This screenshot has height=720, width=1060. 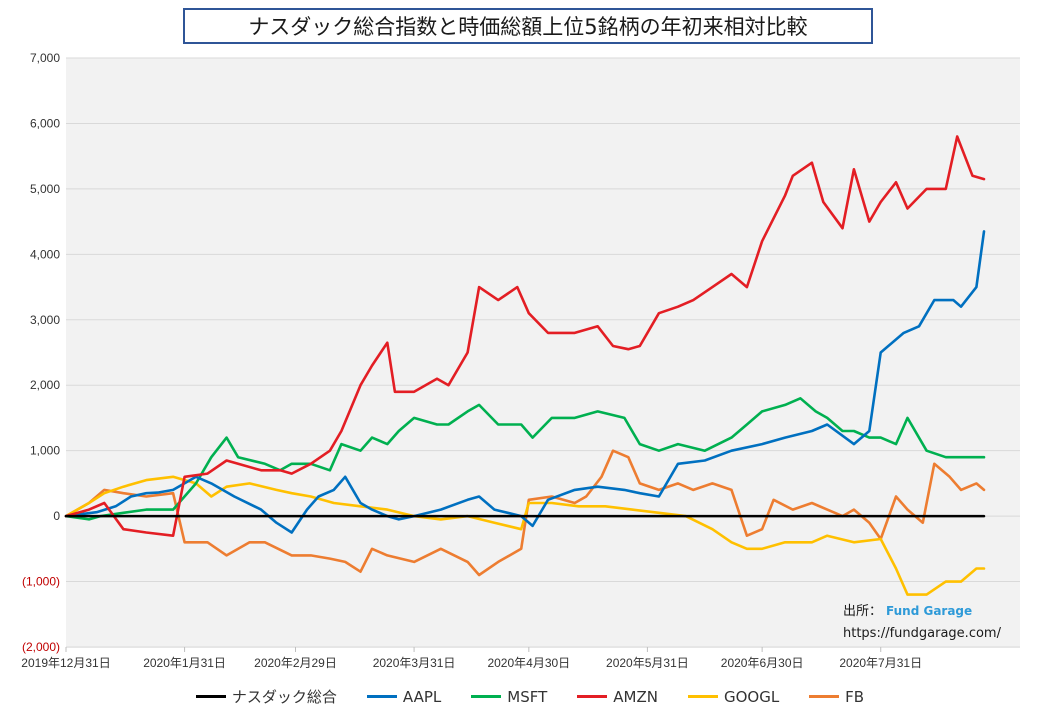 What do you see at coordinates (45, 254) in the screenshot?
I see `y-tick-label: 4,000` at bounding box center [45, 254].